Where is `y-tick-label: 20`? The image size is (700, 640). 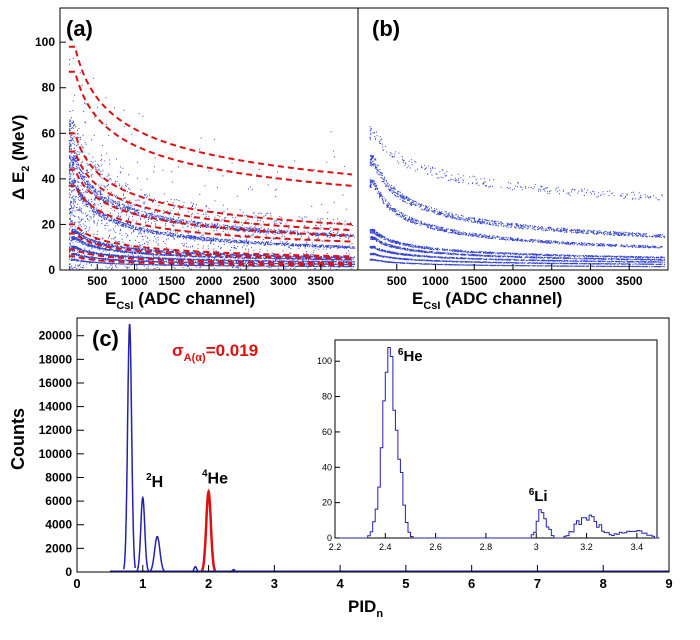 y-tick-label: 20 is located at coordinates (49, 224).